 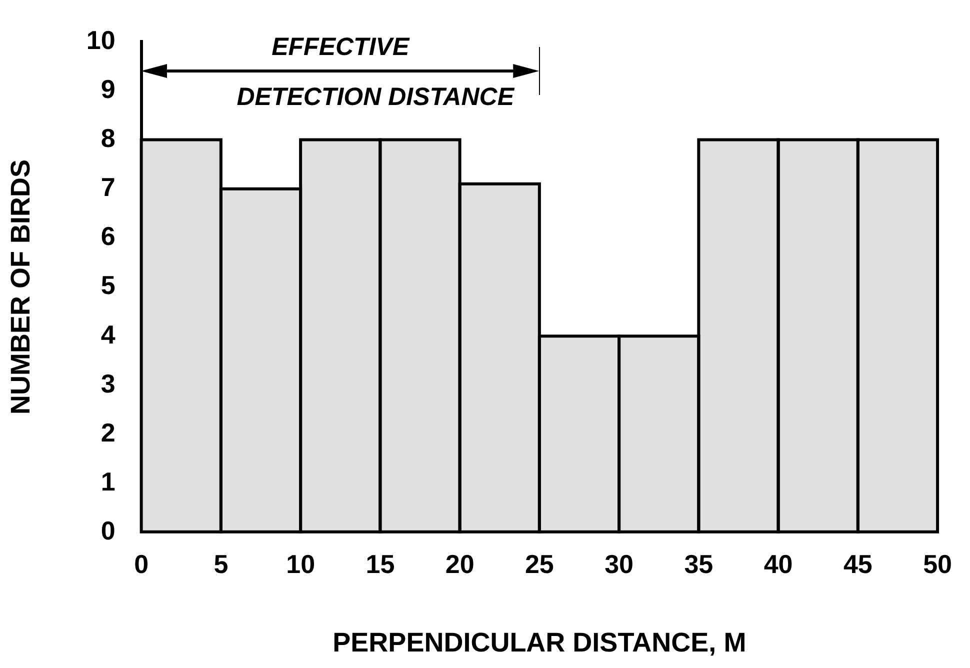 I want to click on x-tick-label: 20, so click(x=459, y=564).